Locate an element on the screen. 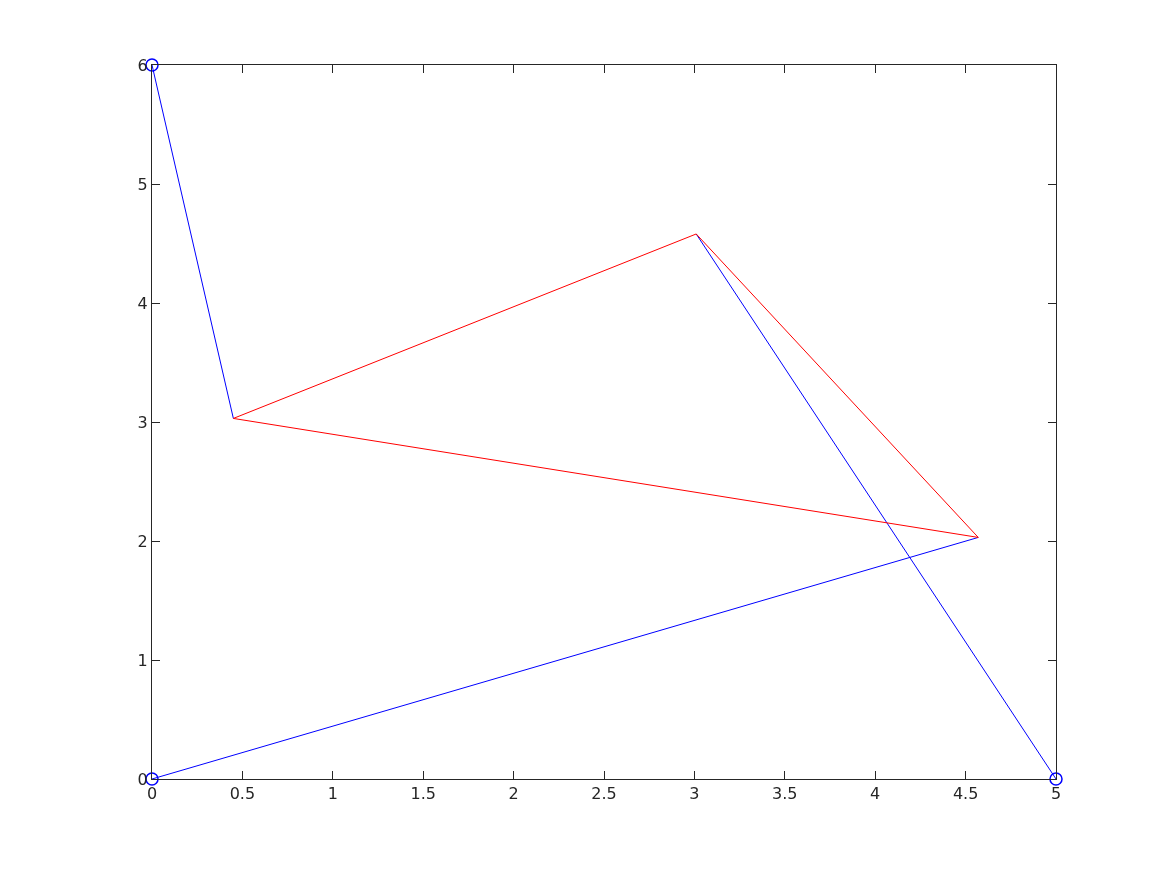 The width and height of the screenshot is (1167, 875). y-tick-label: 0 is located at coordinates (142, 779).